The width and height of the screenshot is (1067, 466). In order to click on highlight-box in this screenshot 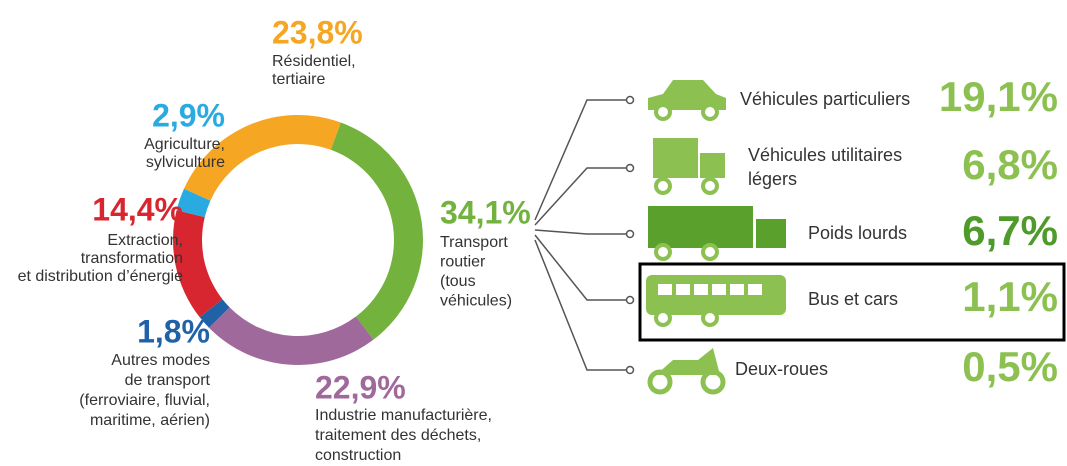, I will do `click(852, 302)`.